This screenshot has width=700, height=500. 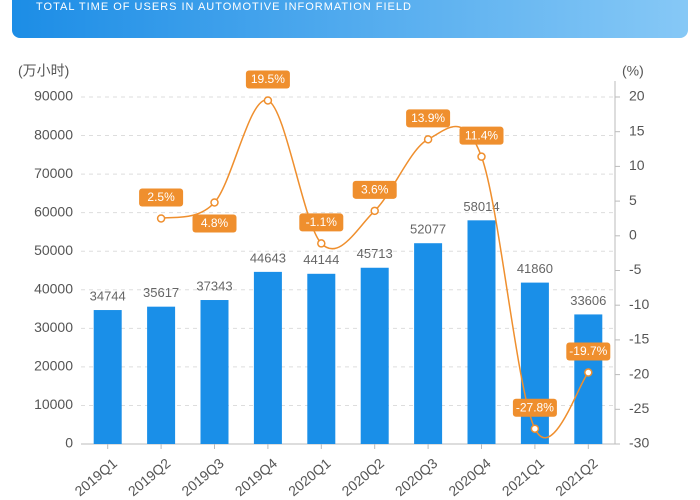 I want to click on x-tick-label: 2020Q2, so click(x=363, y=477).